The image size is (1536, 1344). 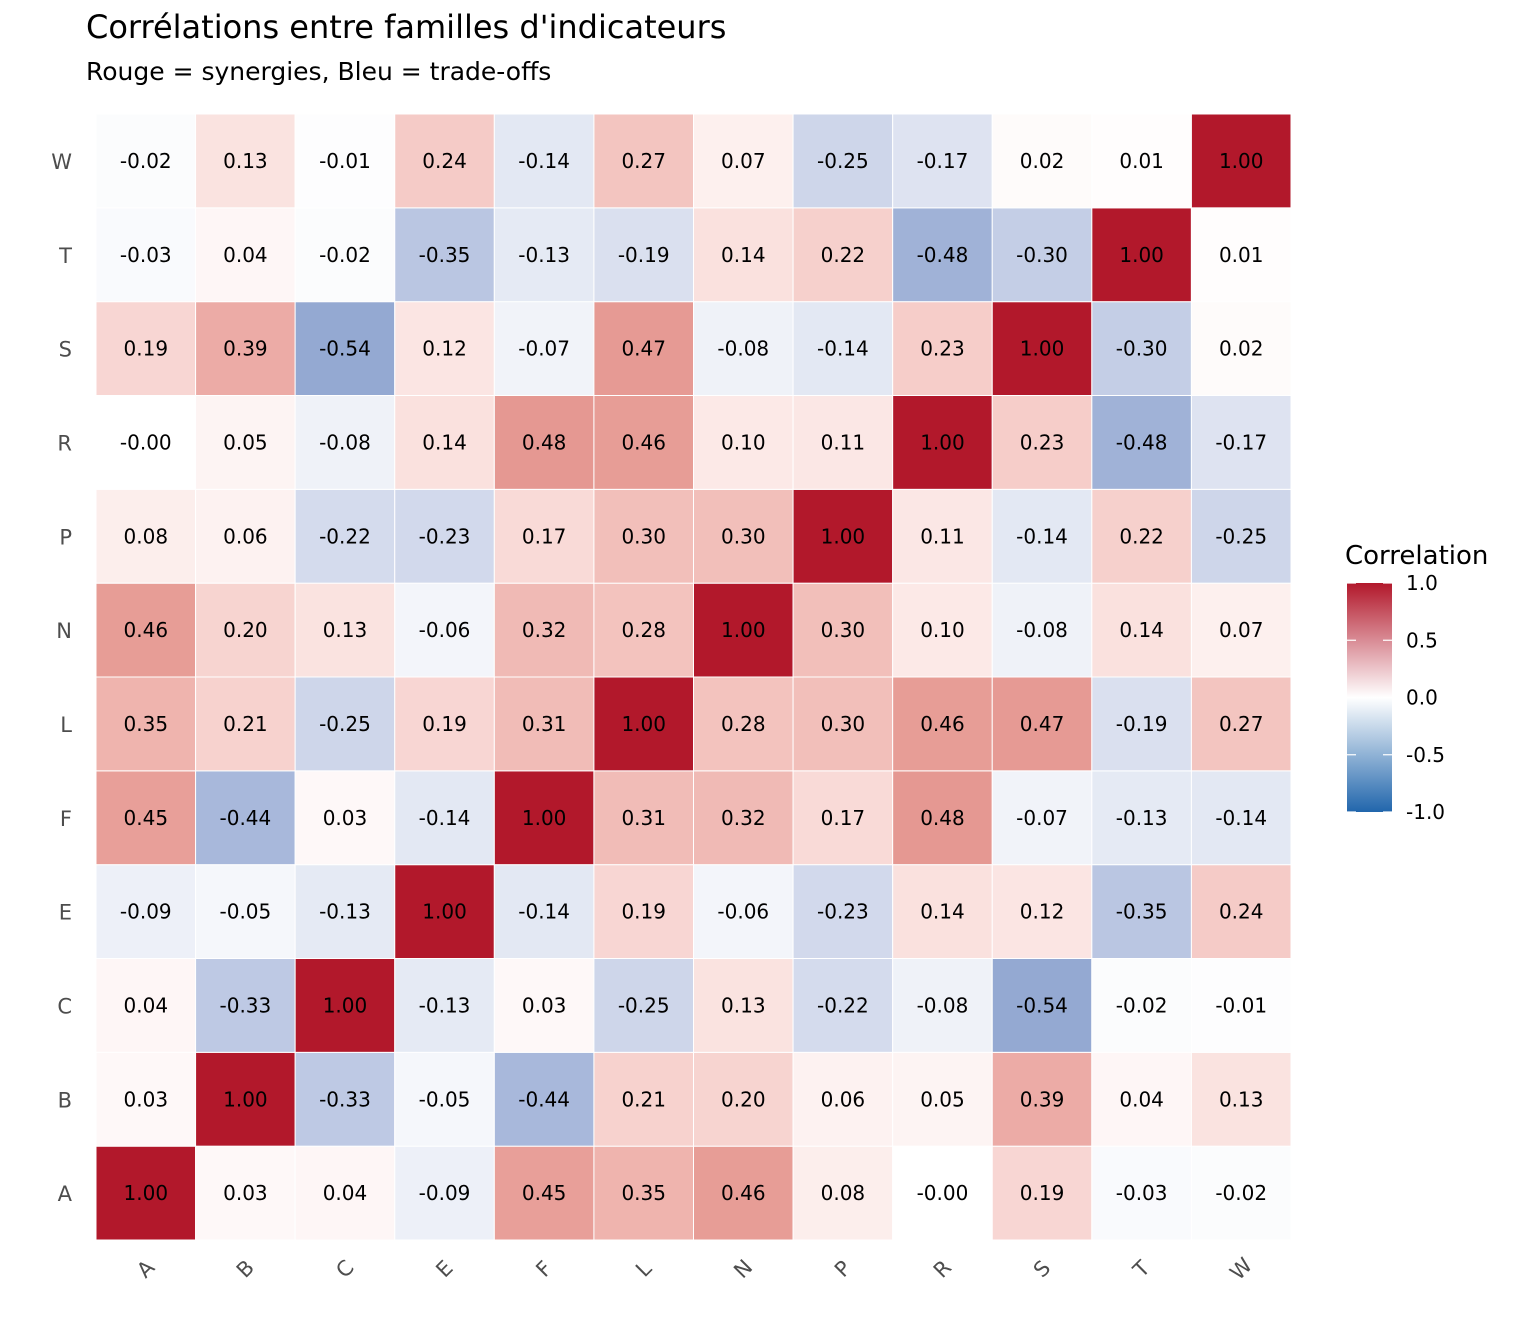 What do you see at coordinates (942, 818) in the screenshot?
I see `heatmap-cell-F-R` at bounding box center [942, 818].